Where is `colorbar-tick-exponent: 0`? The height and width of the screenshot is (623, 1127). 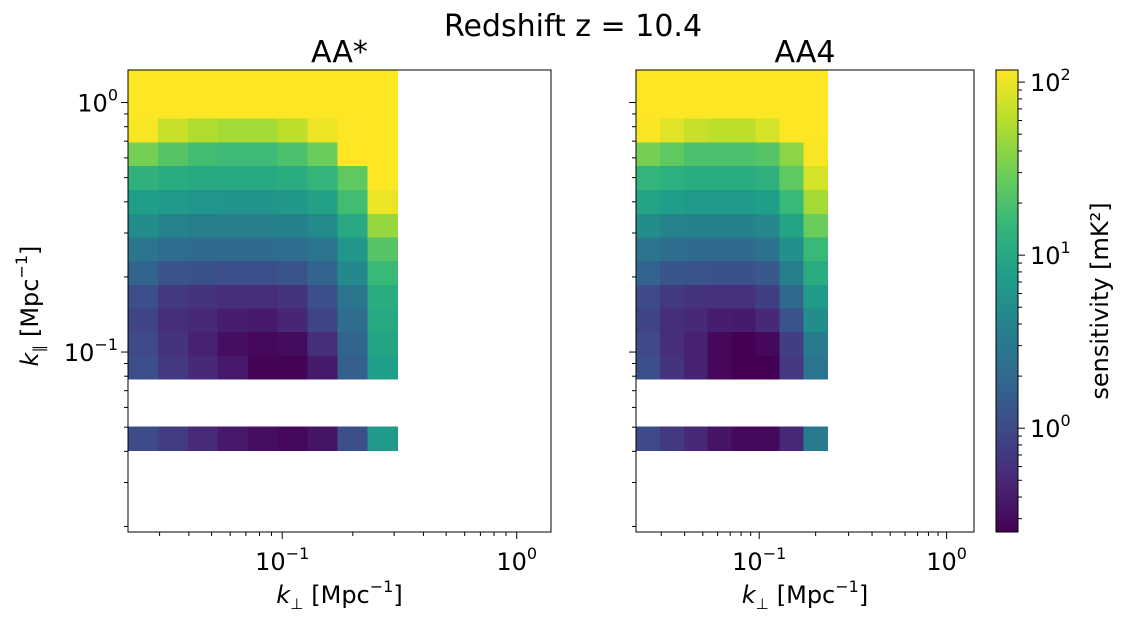
colorbar-tick-exponent: 0 is located at coordinates (1066, 420).